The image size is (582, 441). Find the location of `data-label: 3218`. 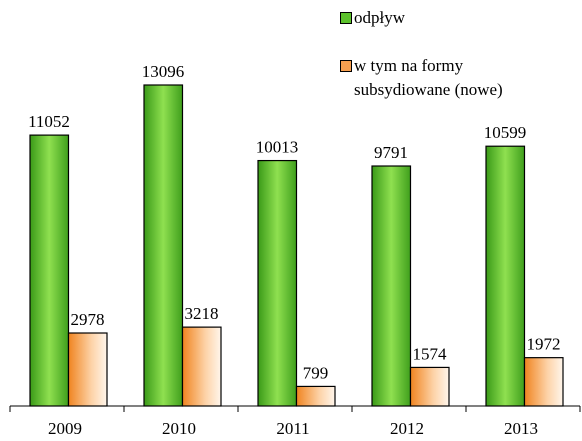

data-label: 3218 is located at coordinates (202, 313).